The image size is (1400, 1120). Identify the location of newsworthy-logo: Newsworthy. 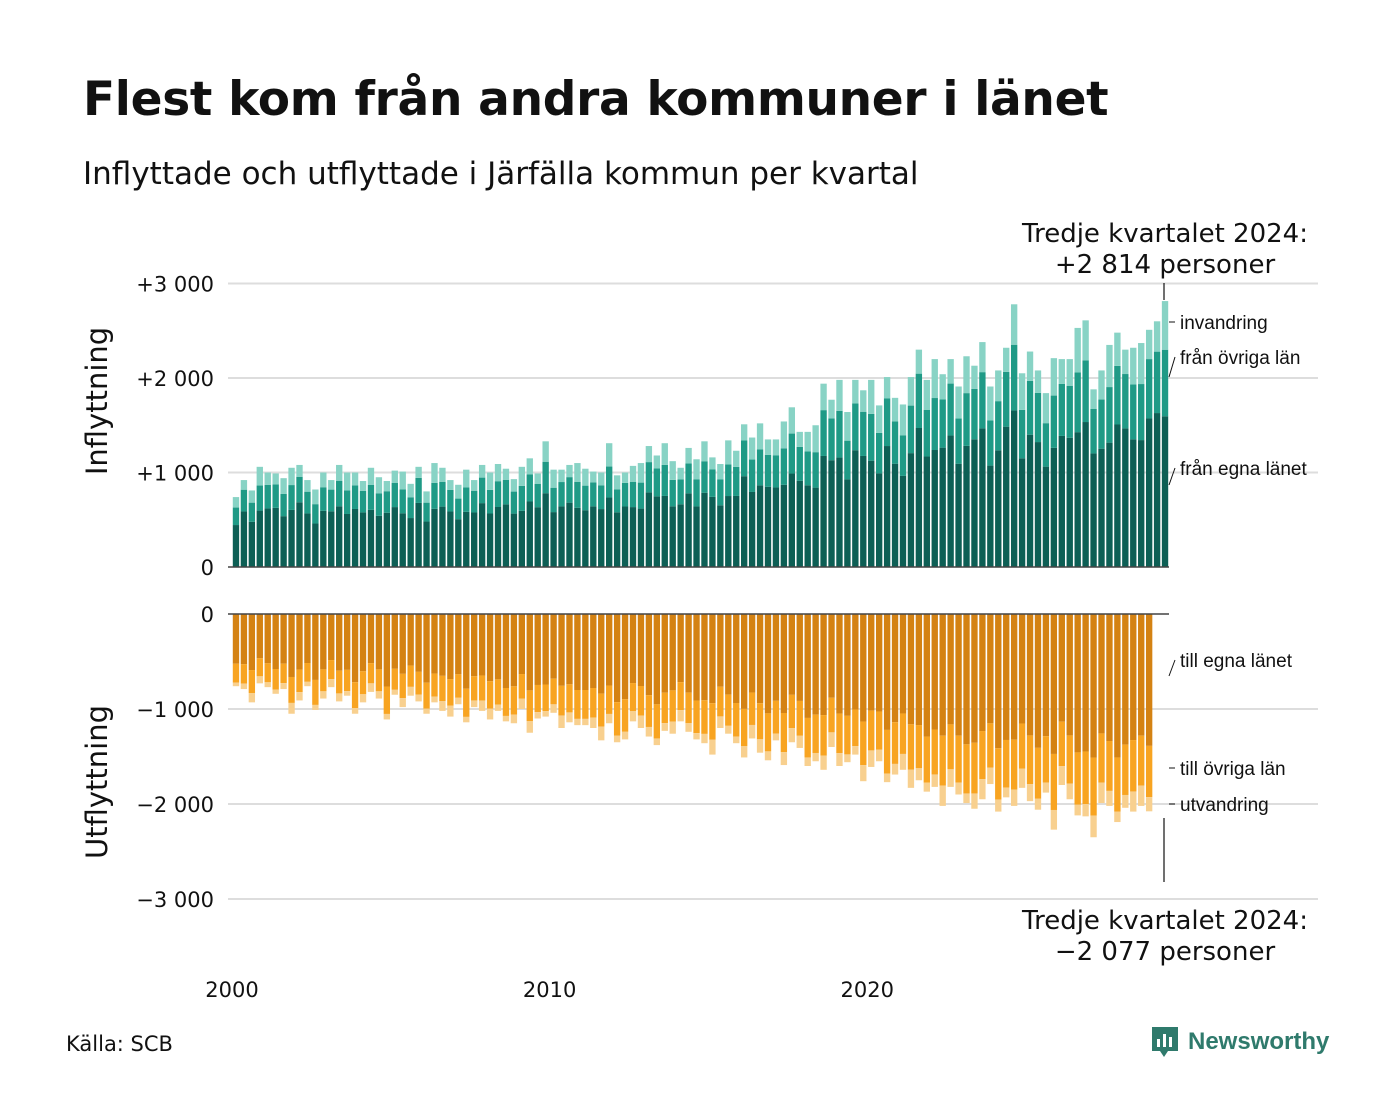
(1239, 1042).